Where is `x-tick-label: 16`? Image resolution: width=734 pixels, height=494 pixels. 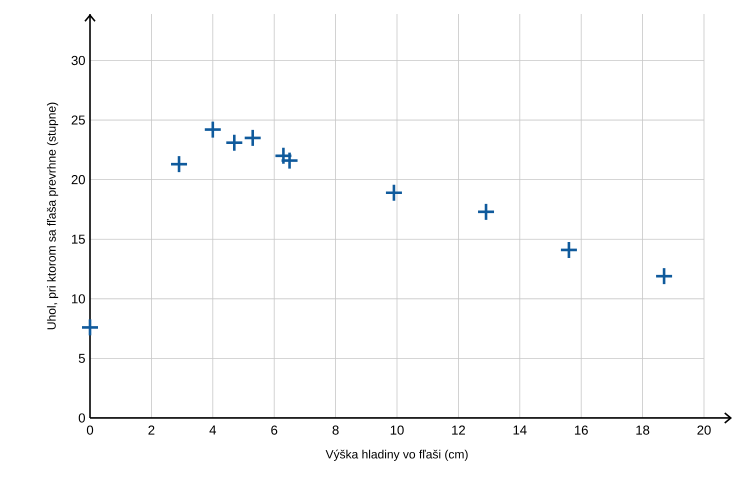 x-tick-label: 16 is located at coordinates (581, 430).